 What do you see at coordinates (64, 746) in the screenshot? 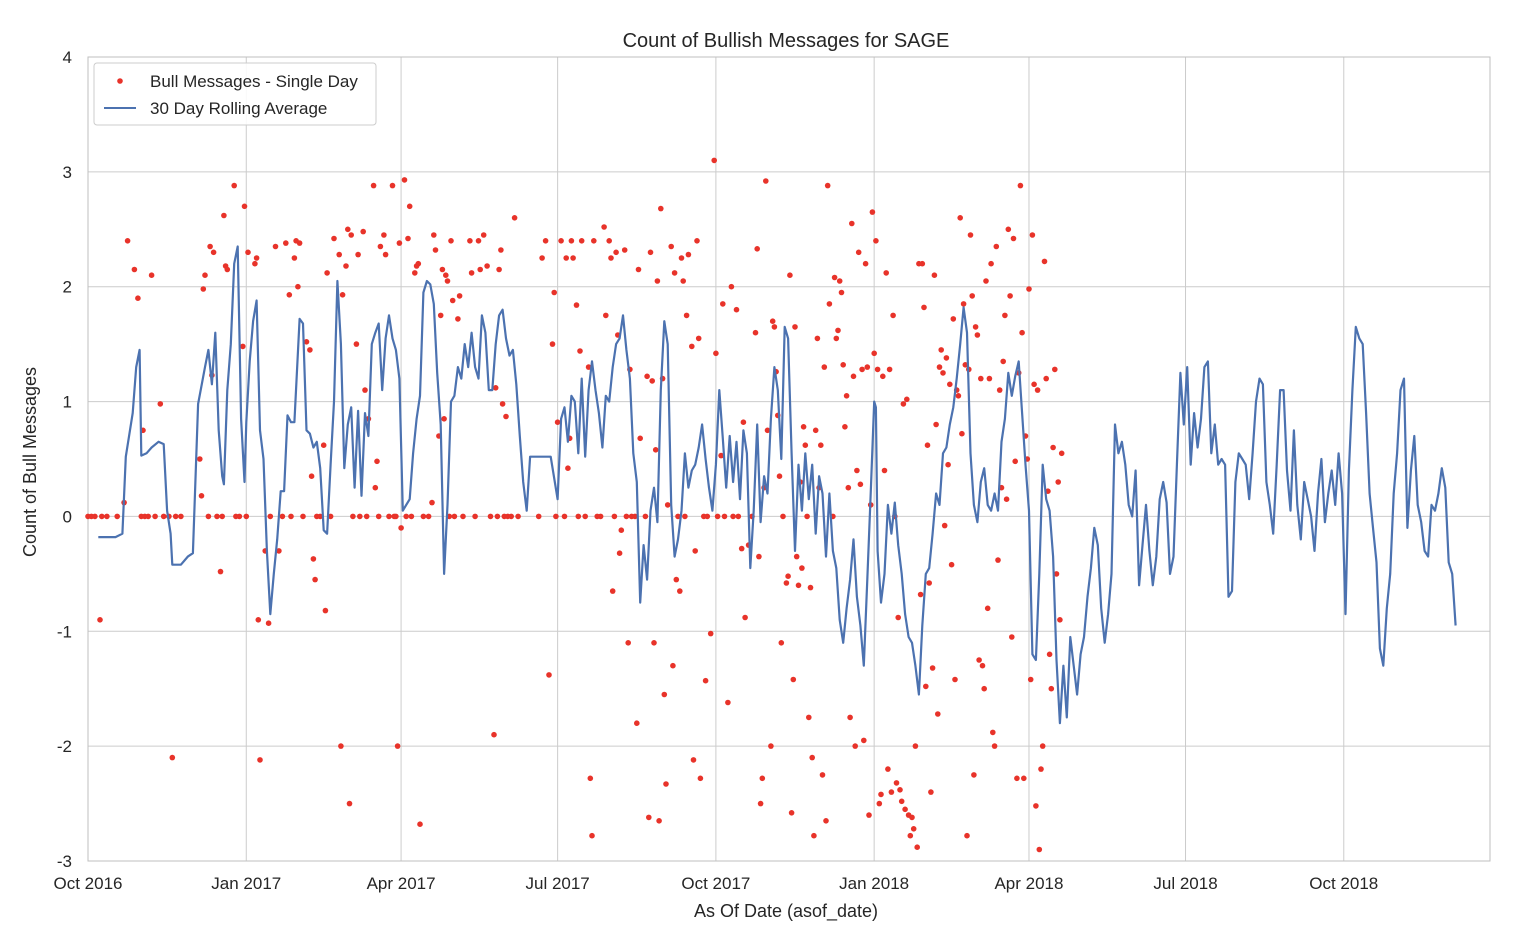
I see `y-tick-label: -2` at bounding box center [64, 746].